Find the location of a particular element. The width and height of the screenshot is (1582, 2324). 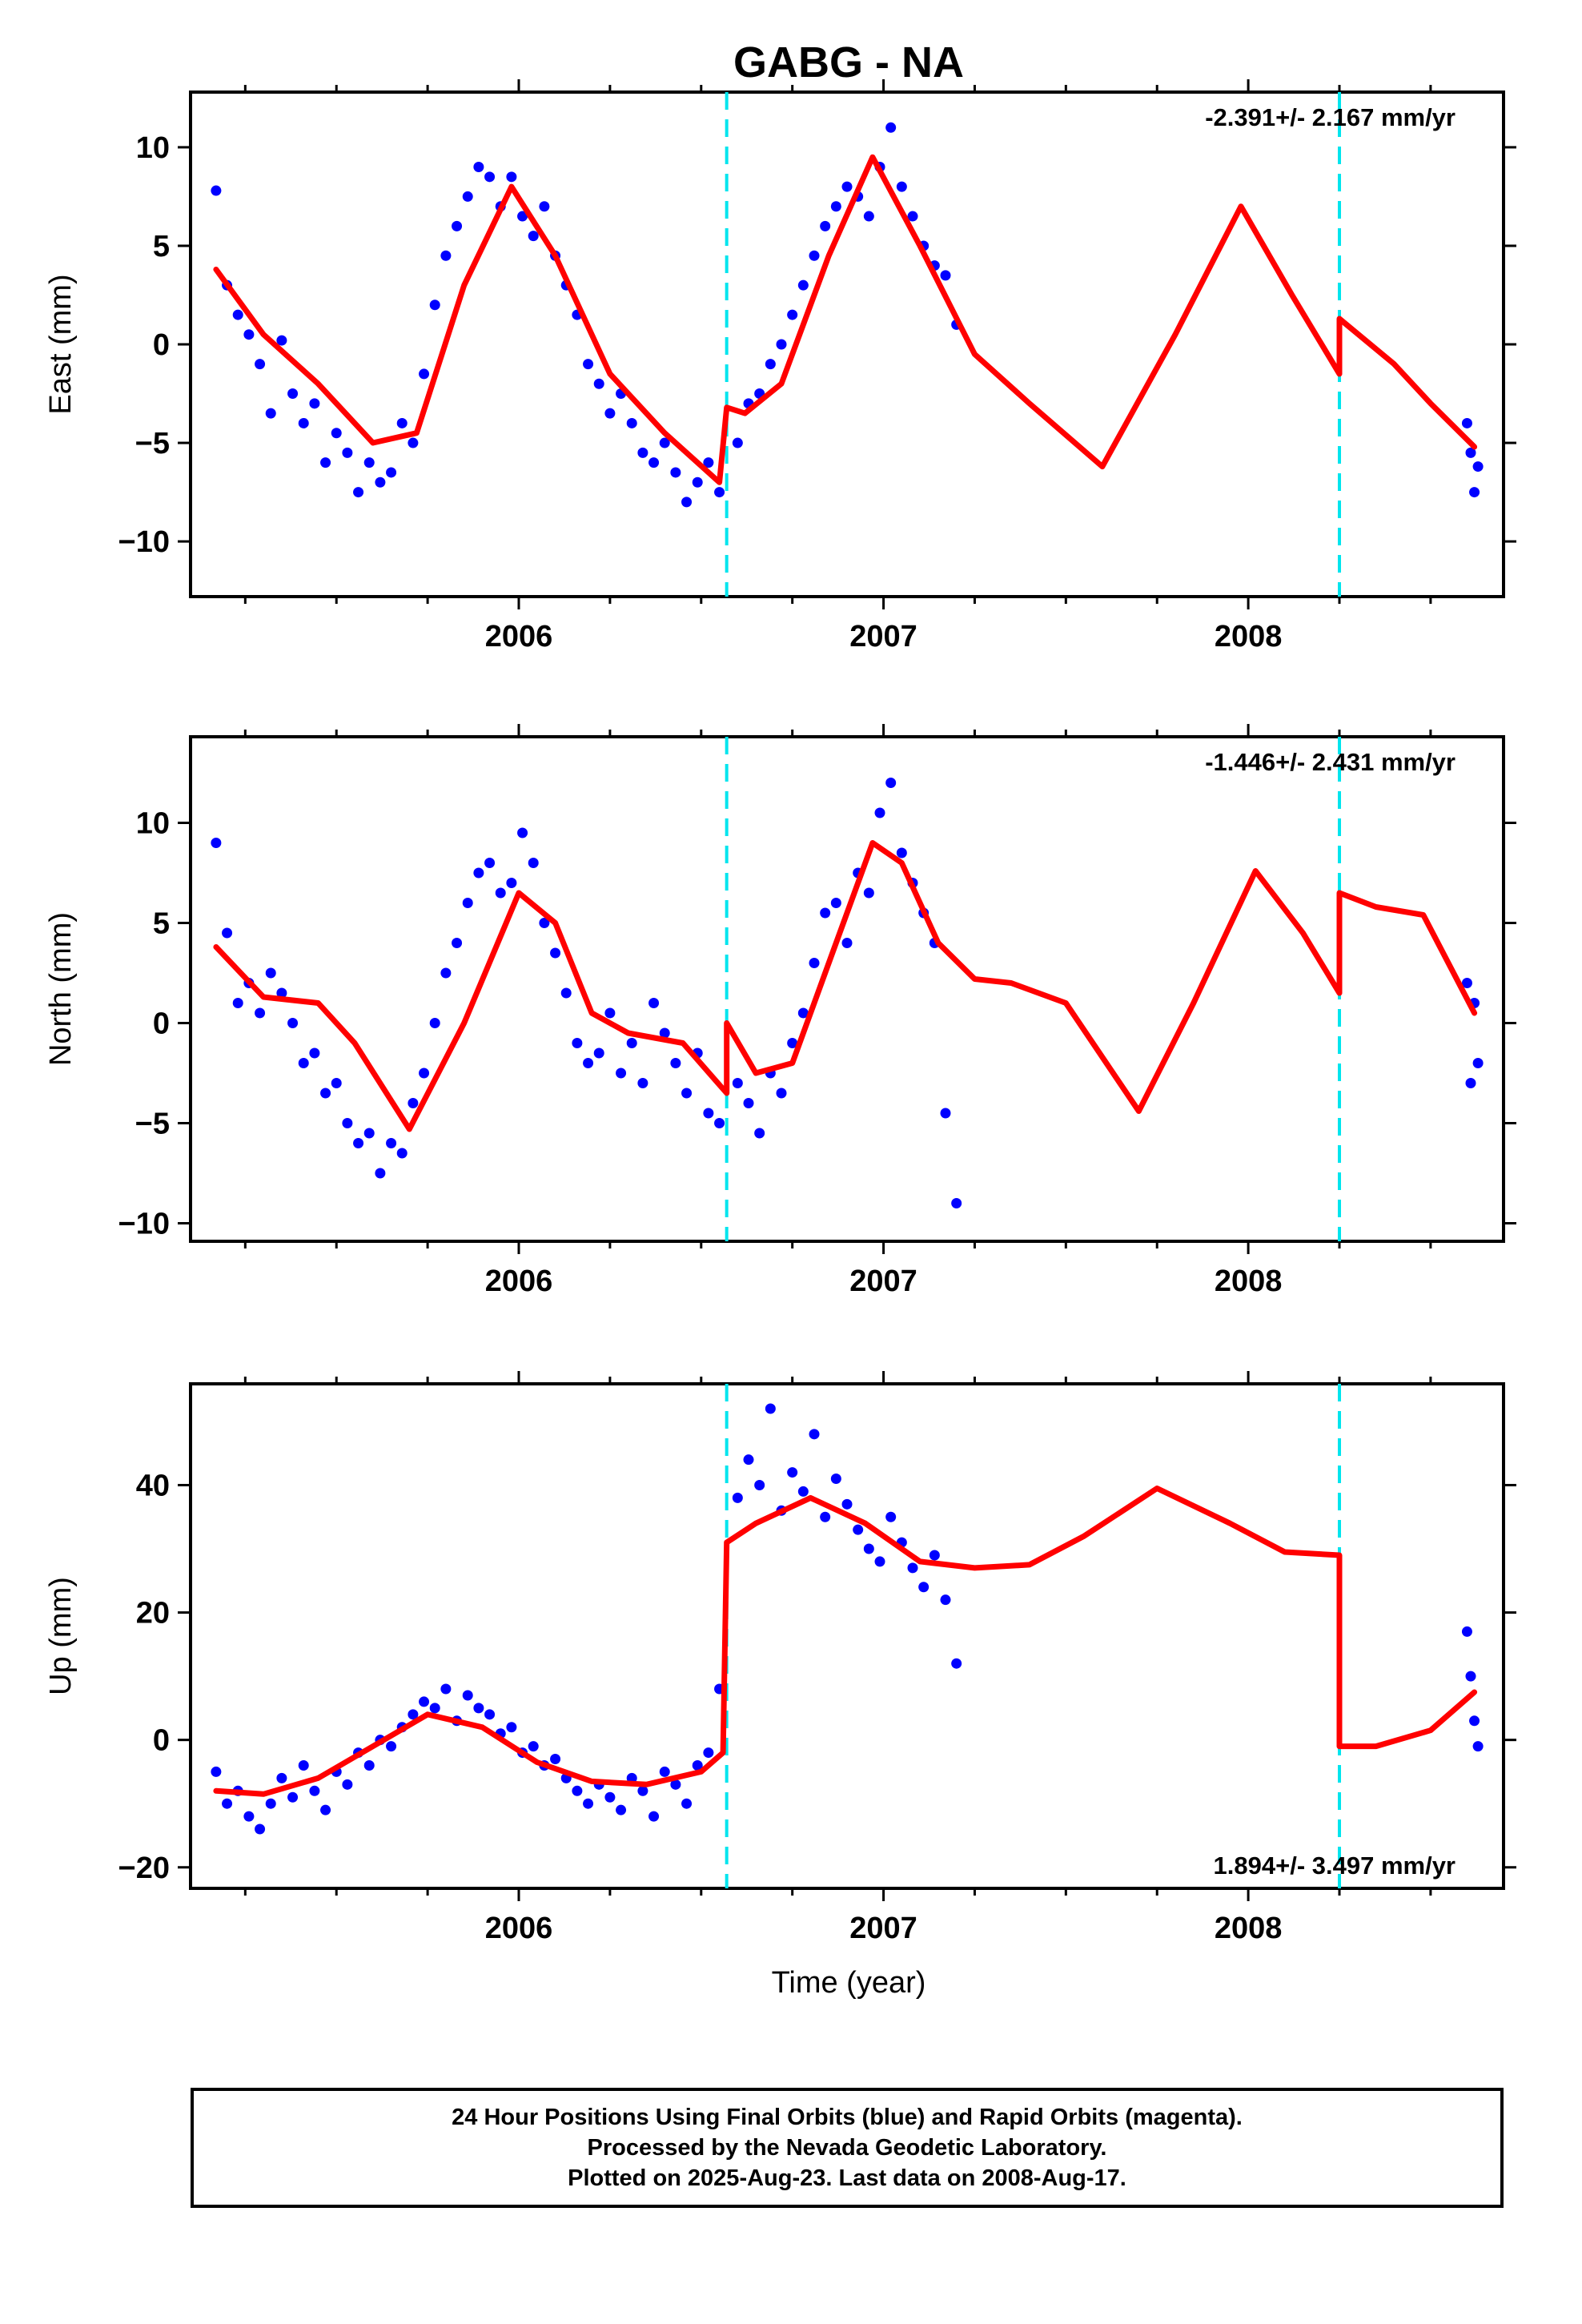

x-tick-label: 2008 is located at coordinates (1249, 636).